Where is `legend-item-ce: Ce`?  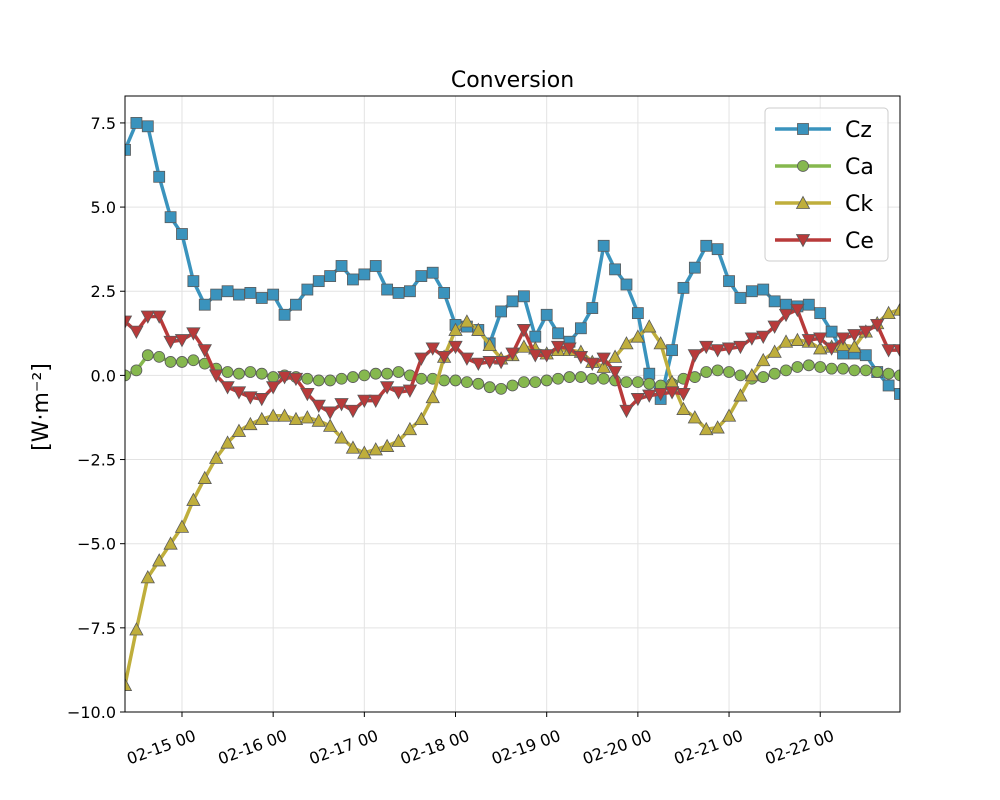
legend-item-ce: Ce is located at coordinates (824, 241).